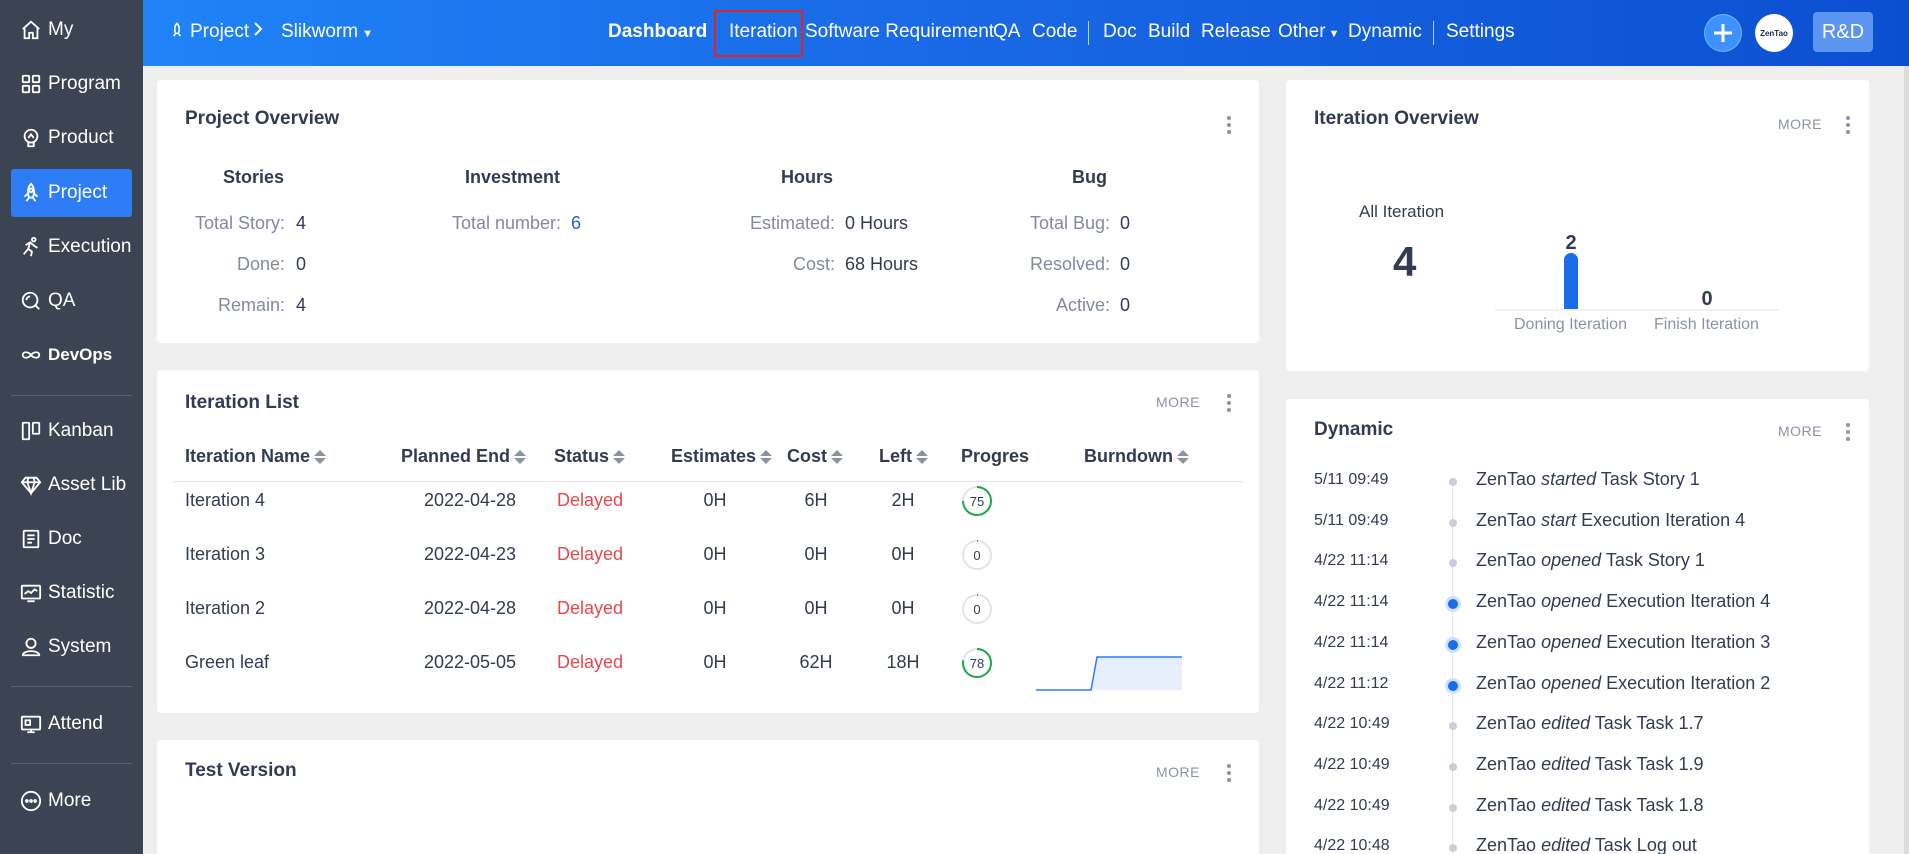 The width and height of the screenshot is (1909, 854). I want to click on dynamic-entry: ZenTao opened Execution Iteration 3, so click(1623, 642).